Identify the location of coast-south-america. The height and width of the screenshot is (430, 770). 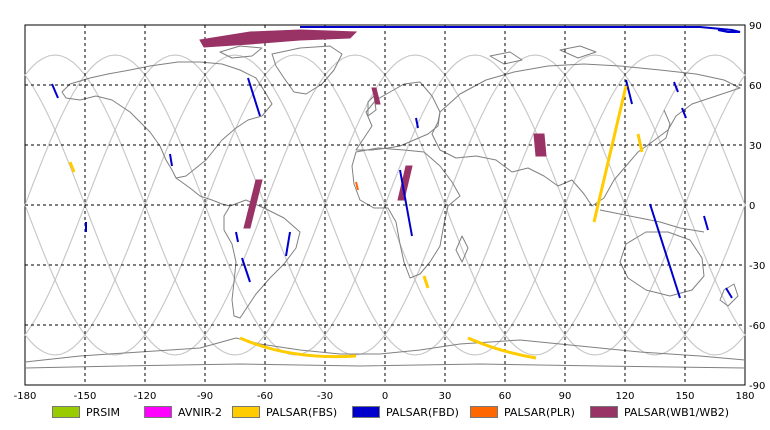
(262, 259).